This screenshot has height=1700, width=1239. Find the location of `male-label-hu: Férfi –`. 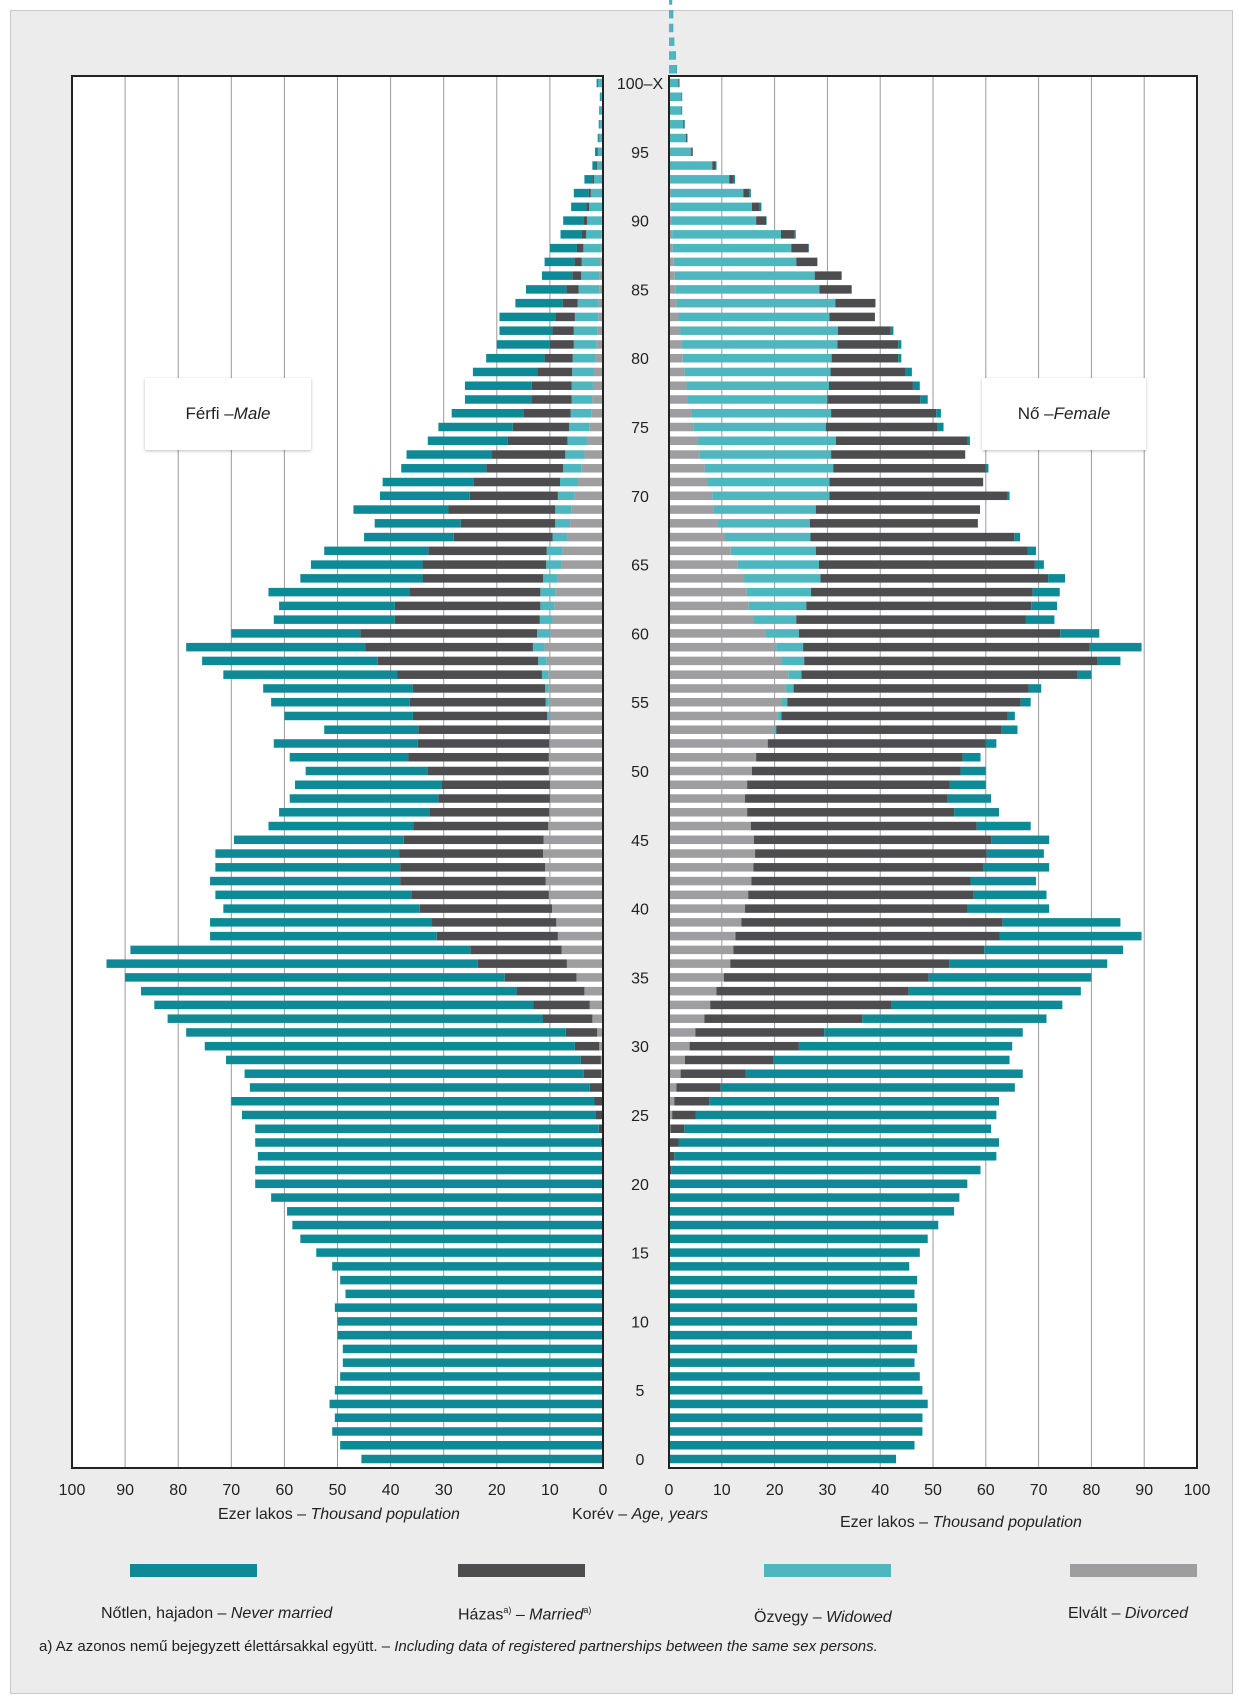

male-label-hu: Férfi – is located at coordinates (209, 413).